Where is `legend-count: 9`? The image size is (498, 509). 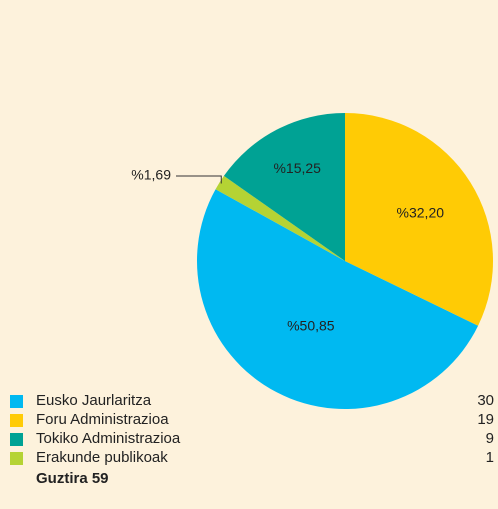
legend-count: 9 is located at coordinates (490, 438).